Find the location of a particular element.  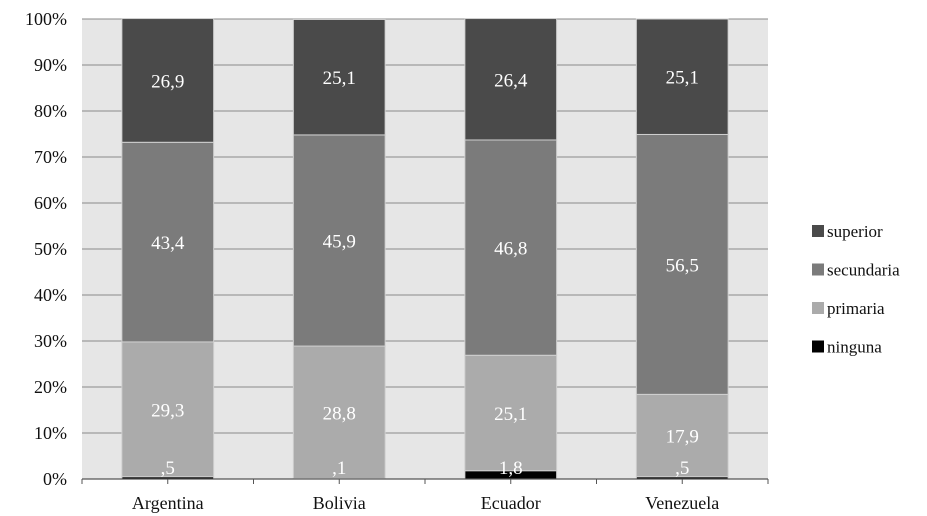

legend-swatch-secundaria is located at coordinates (818, 269).